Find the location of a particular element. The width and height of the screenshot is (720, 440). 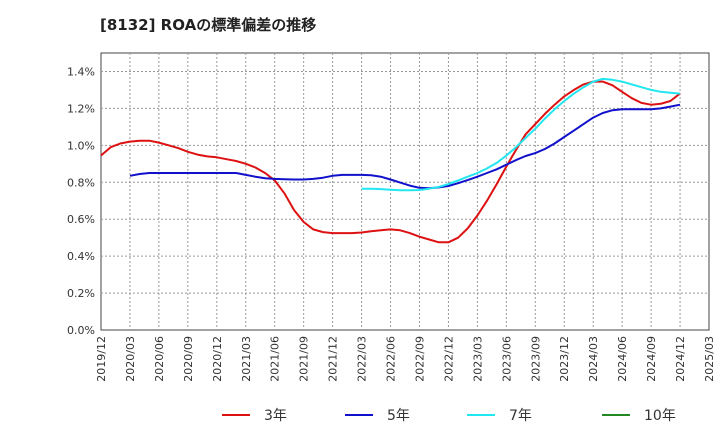

x-tick-label: 2021/06 is located at coordinates (275, 359).